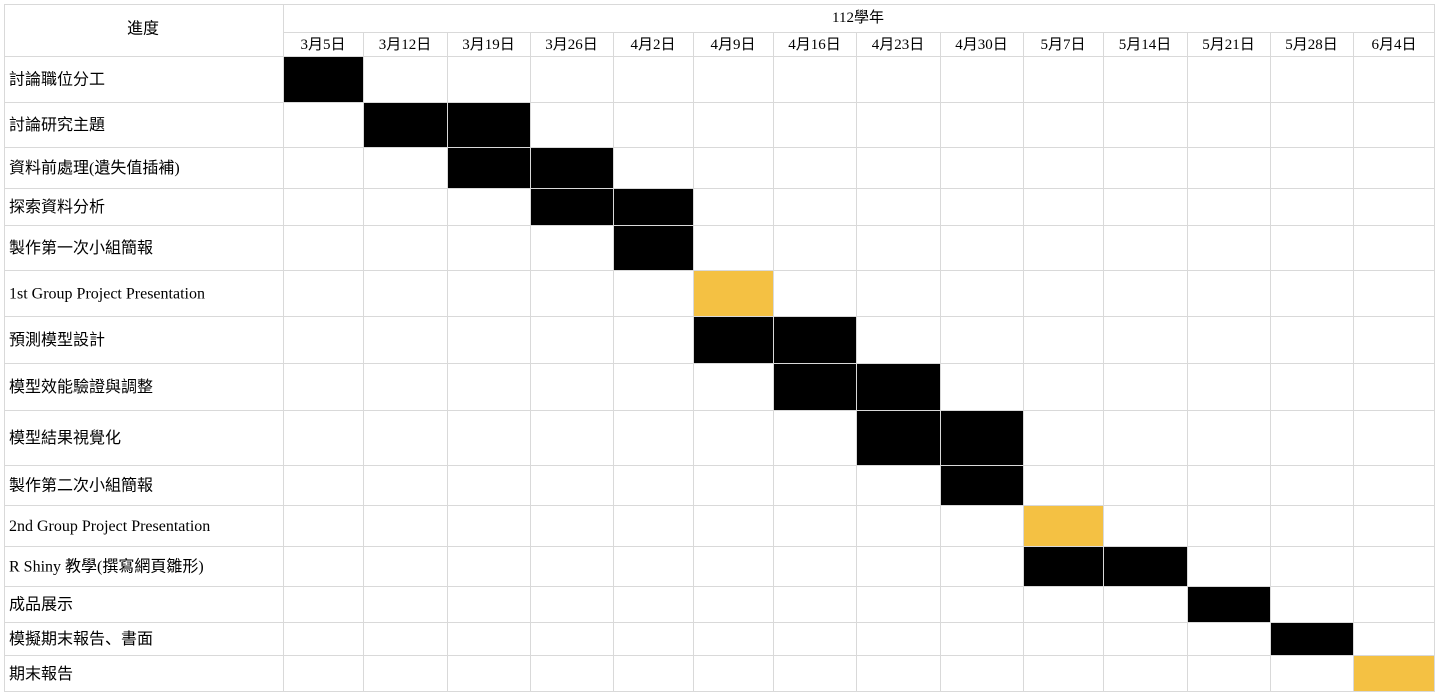 Image resolution: width=1438 pixels, height=696 pixels. Describe the element at coordinates (1393, 45) in the screenshot. I see `week-label: 6月4日` at that location.